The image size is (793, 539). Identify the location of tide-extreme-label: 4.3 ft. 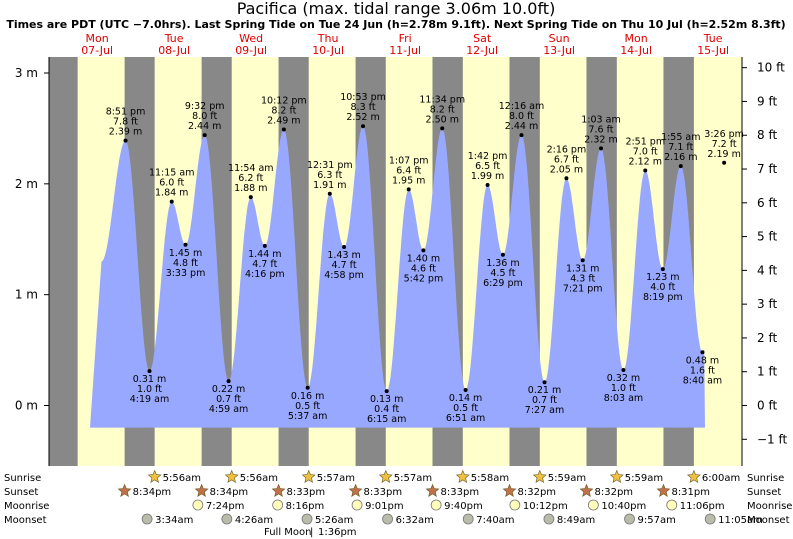
(582, 278).